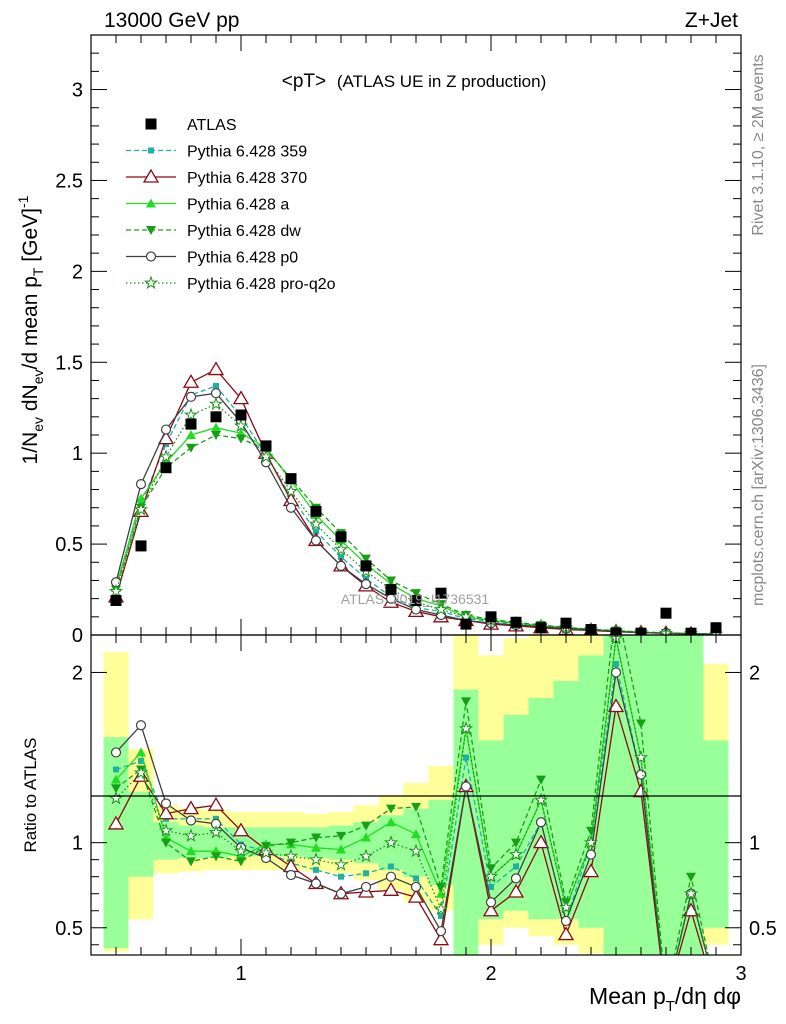 The image size is (786, 1024). I want to click on legend-item-pdw: Pythia 6.428 dw, so click(213, 231).